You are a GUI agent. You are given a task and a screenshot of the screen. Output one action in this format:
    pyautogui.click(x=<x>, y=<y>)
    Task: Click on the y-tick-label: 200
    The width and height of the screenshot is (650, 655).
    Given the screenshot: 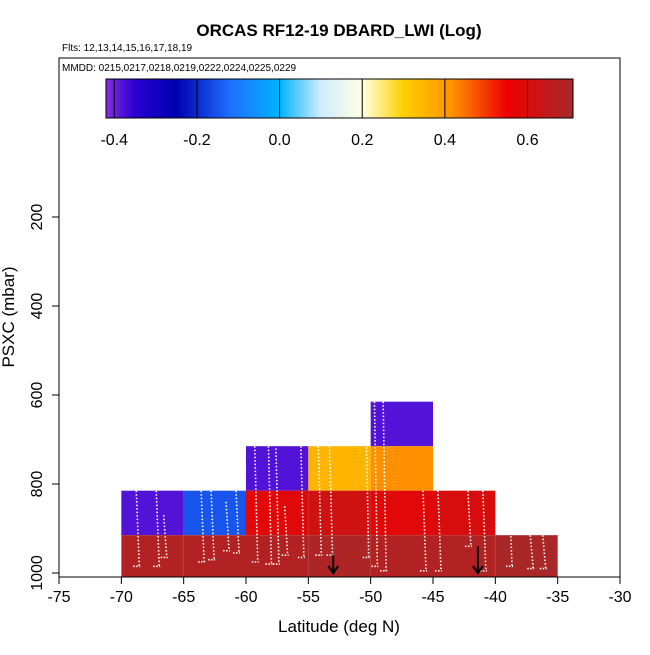 What is the action you would take?
    pyautogui.click(x=37, y=217)
    